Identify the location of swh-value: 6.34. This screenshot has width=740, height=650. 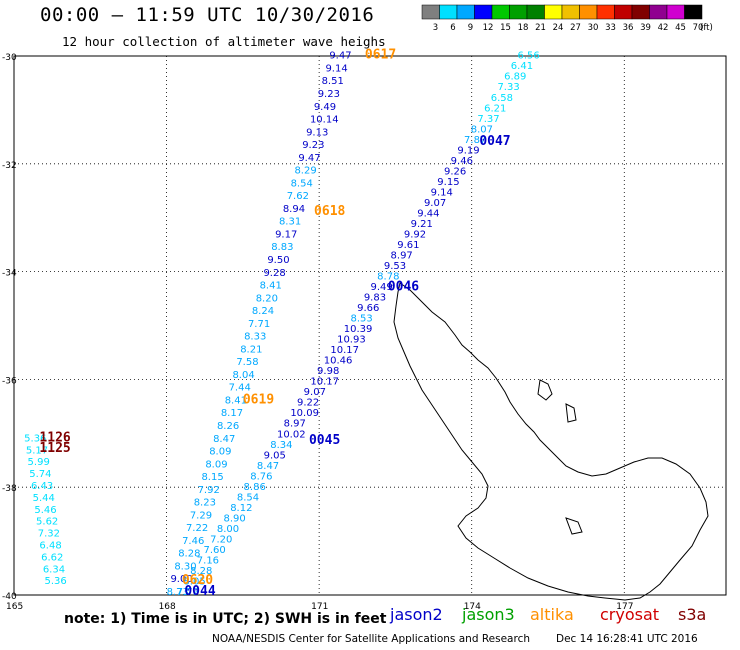
(54, 569).